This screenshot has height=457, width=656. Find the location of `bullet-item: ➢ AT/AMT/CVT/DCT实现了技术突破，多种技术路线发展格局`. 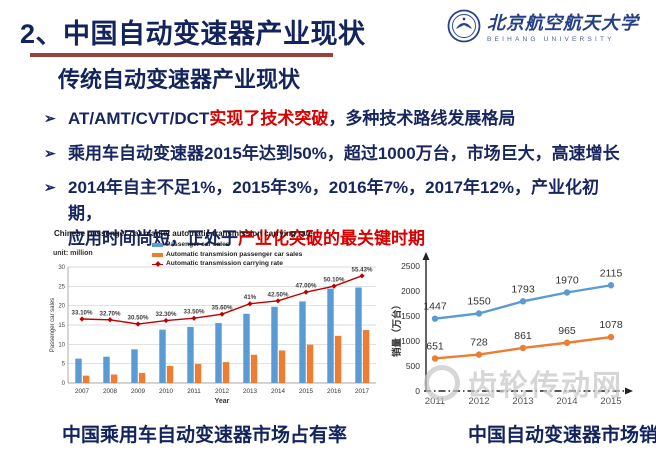

bullet-item: ➢ AT/AMT/CVT/DCT实现了技术突破，多种技术路线发展格局 is located at coordinates (338, 119).